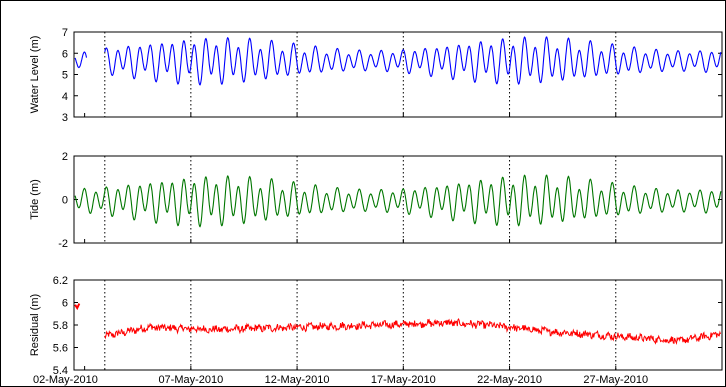 The image size is (726, 387). I want to click on y-tick-label: 5, so click(65, 76).